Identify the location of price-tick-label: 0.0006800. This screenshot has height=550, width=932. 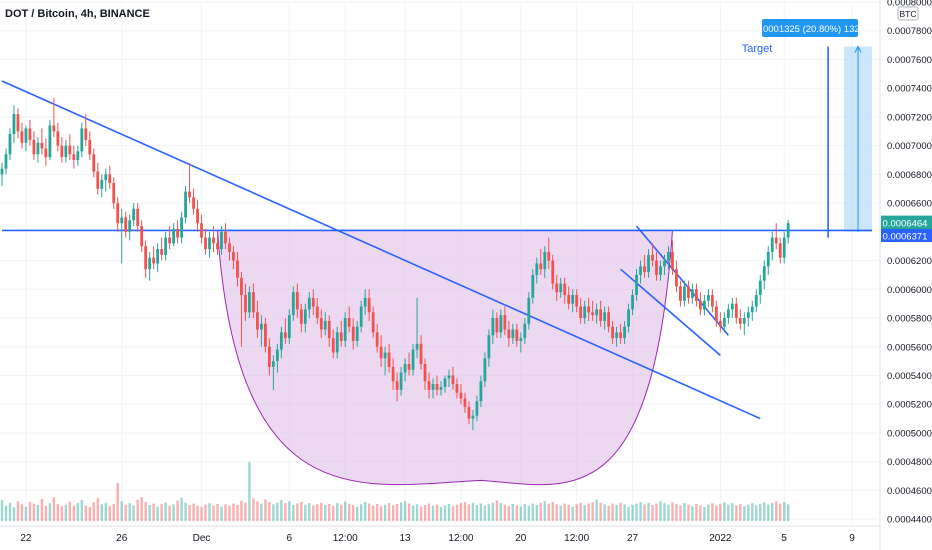
(909, 175).